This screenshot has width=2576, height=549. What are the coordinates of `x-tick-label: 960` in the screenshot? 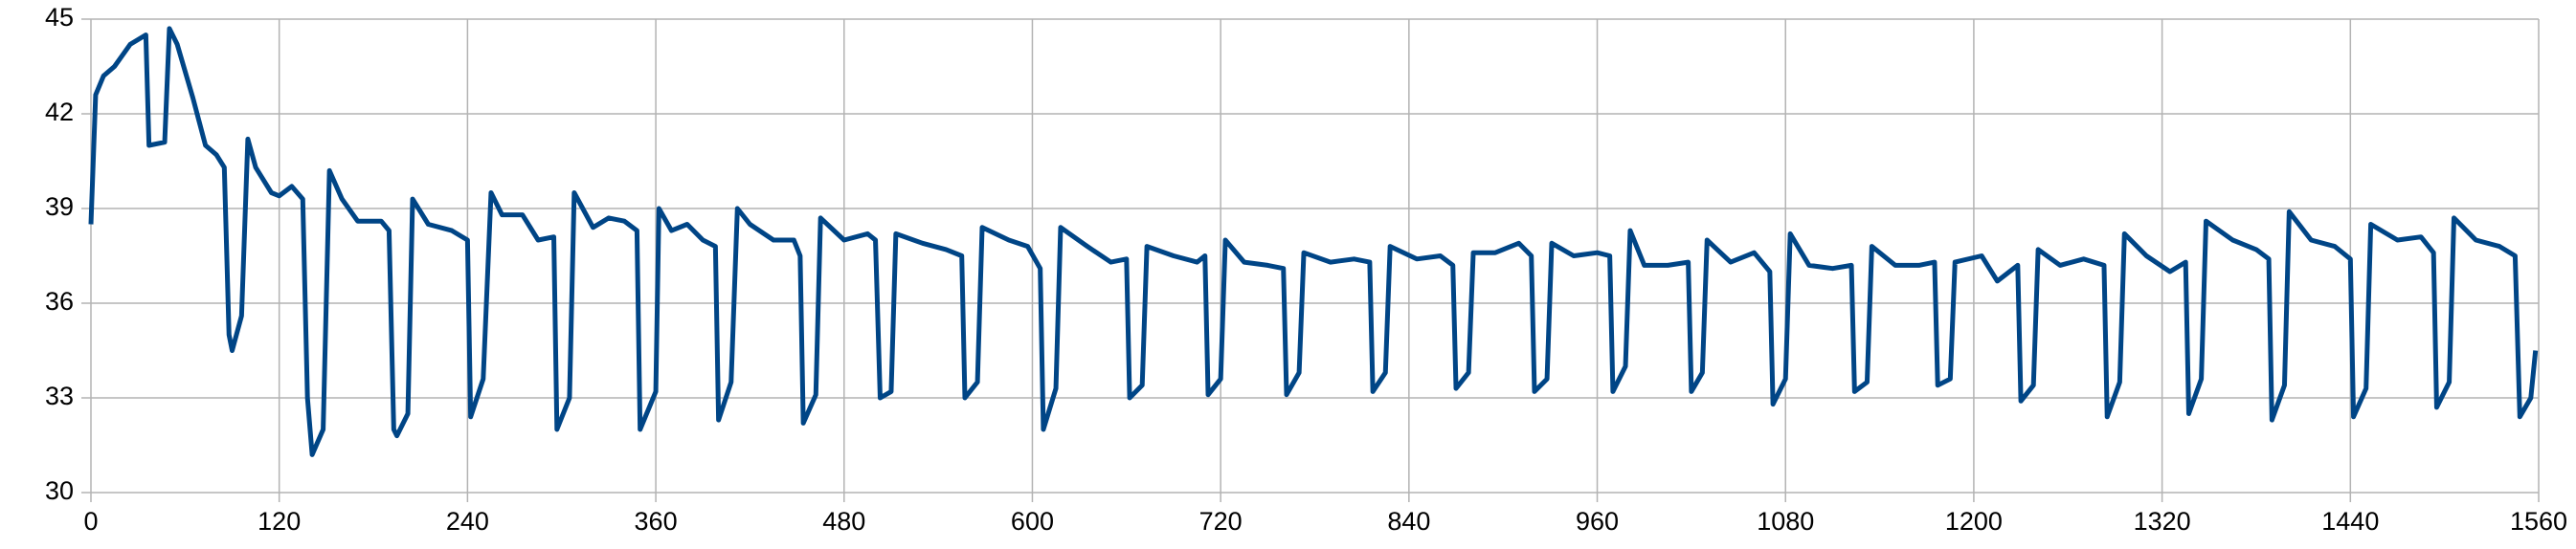 It's located at (1598, 521).